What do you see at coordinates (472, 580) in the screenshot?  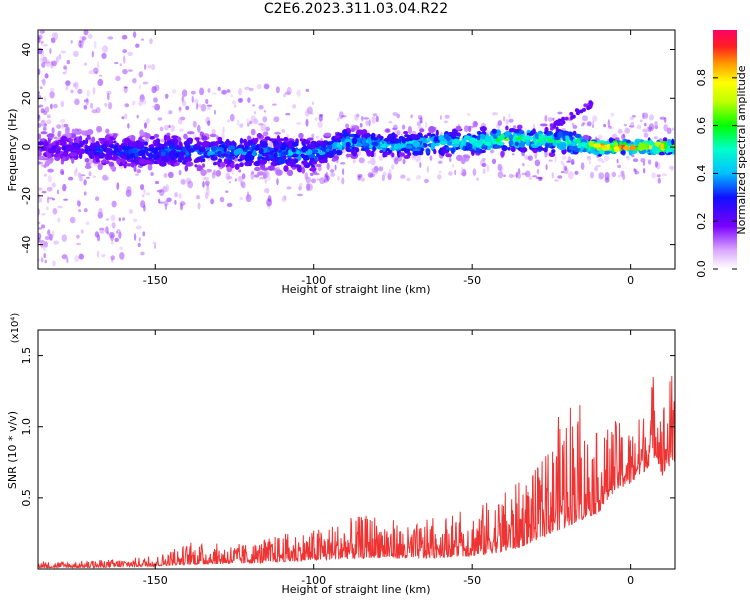 I see `x-tick-label: -50` at bounding box center [472, 580].